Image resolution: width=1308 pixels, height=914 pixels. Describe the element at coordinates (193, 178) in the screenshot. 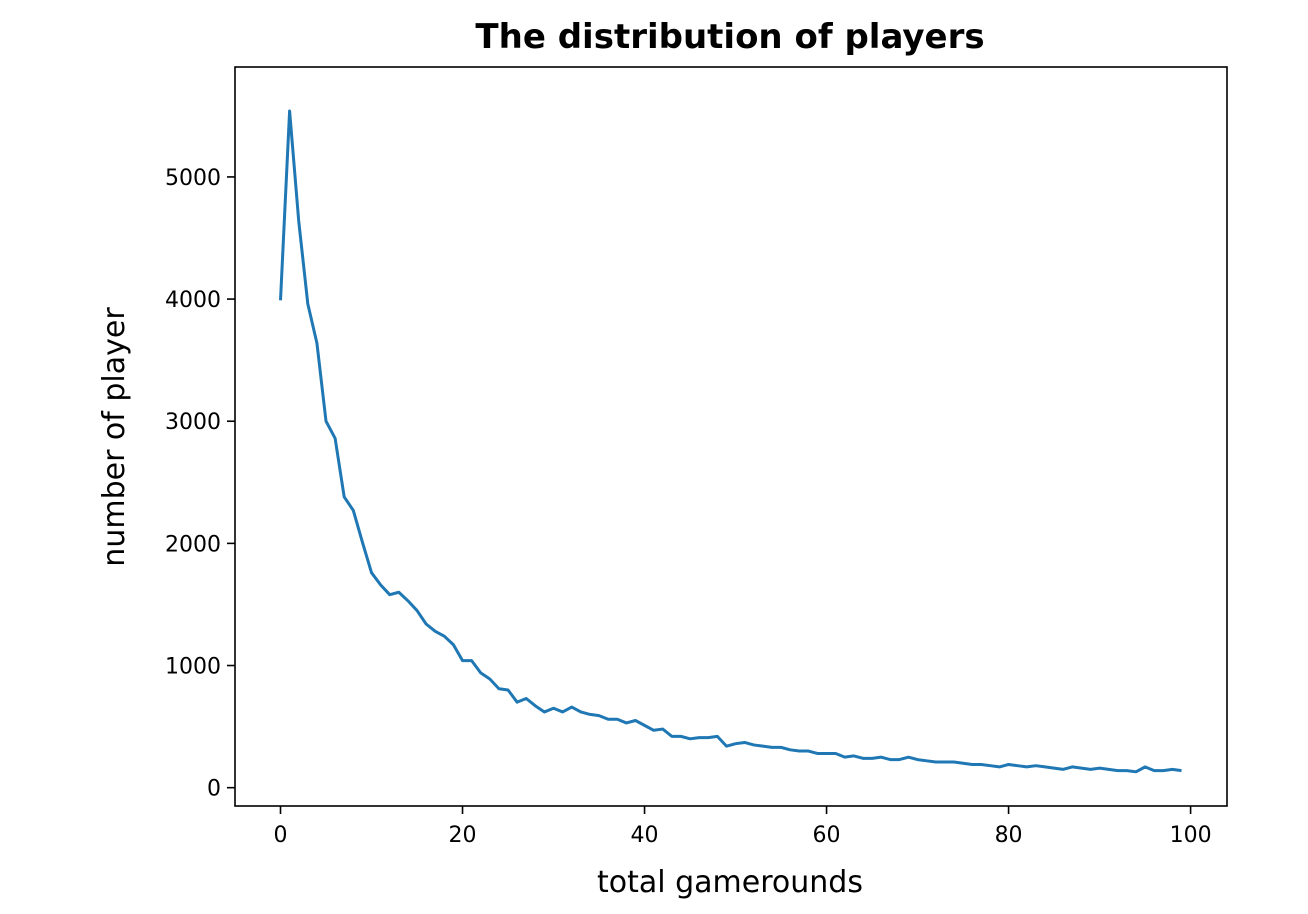

I see `y-tick-label: 5000` at that location.